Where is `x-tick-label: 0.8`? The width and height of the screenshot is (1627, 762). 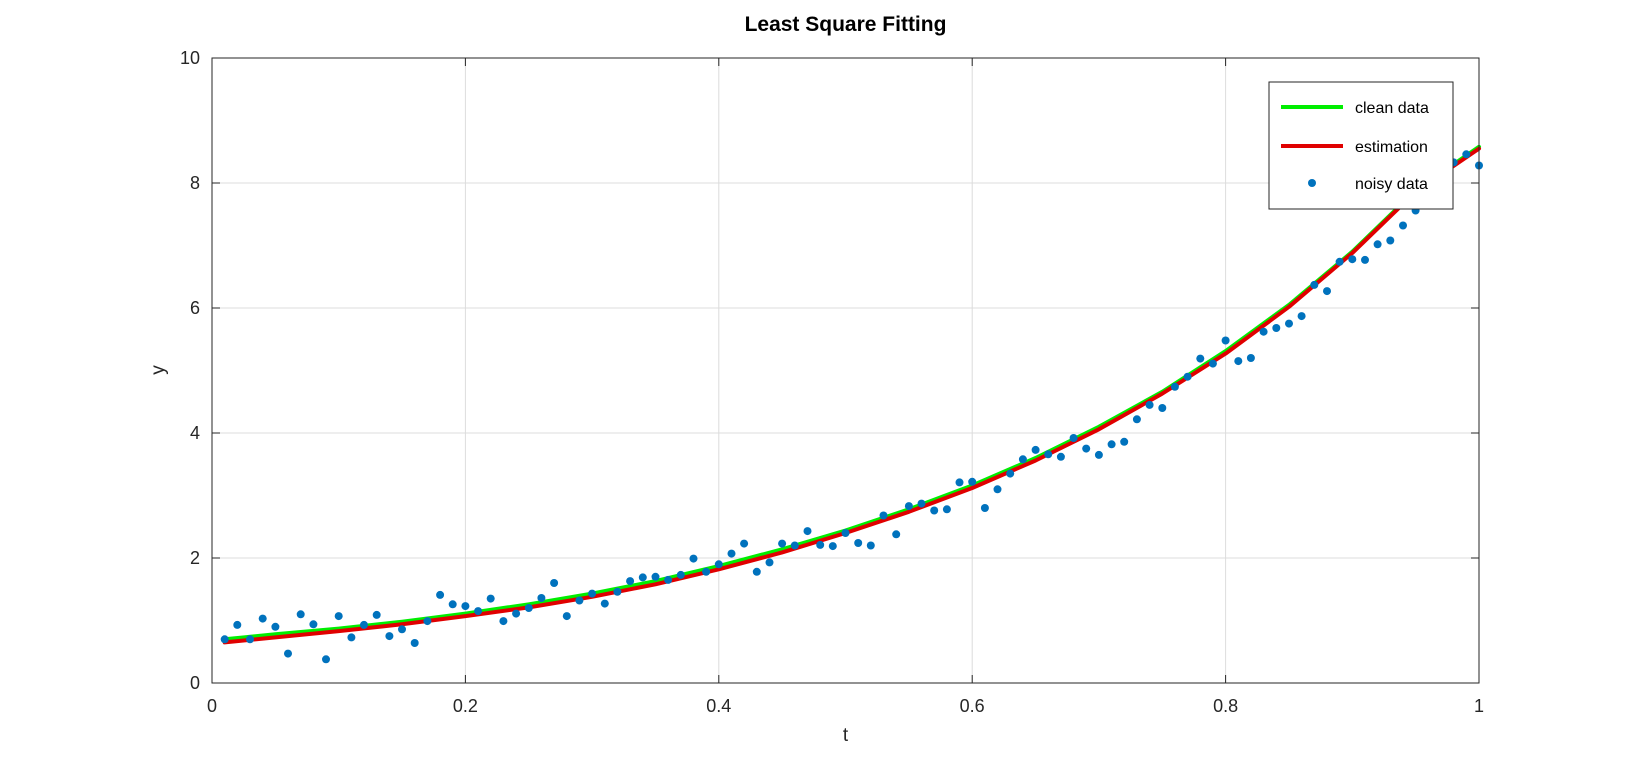
x-tick-label: 0.8 is located at coordinates (1225, 706).